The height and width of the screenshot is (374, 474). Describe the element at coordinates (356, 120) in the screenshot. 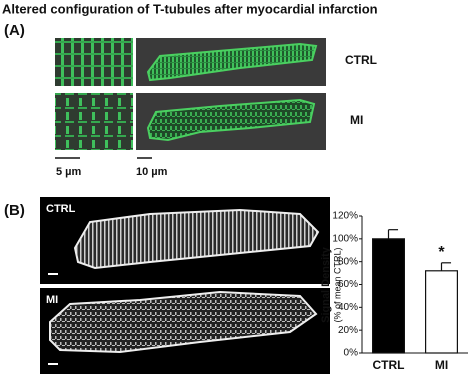

I see `row-label: MI` at that location.